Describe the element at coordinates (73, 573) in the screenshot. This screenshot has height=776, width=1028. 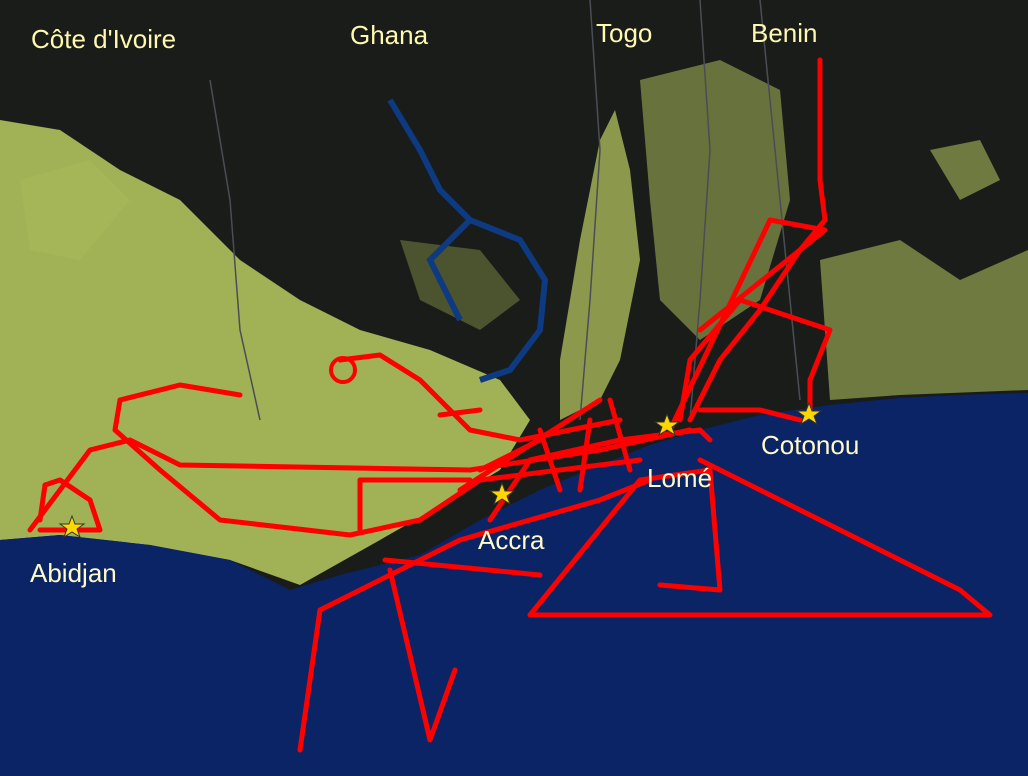
I see `city-label-abidjan: Abidjan` at that location.